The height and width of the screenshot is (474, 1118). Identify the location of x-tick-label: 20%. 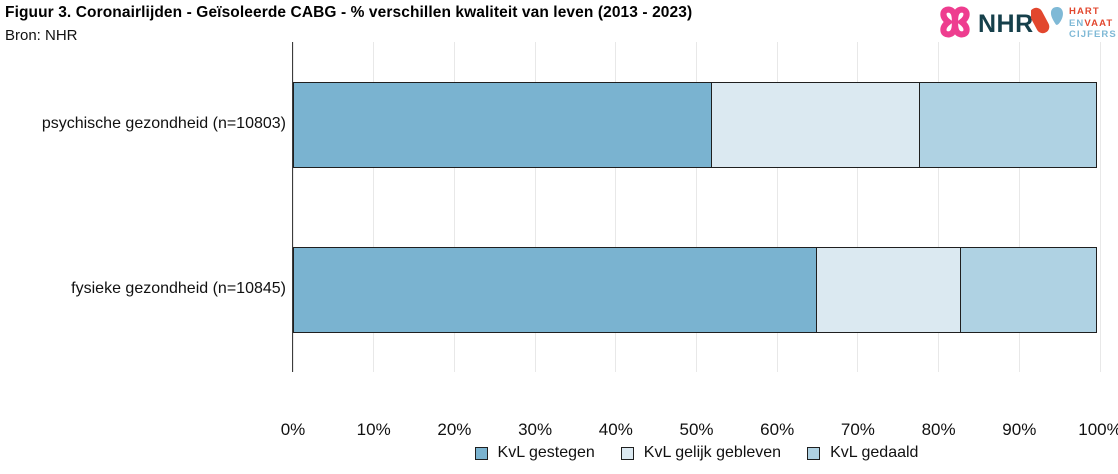
(454, 429).